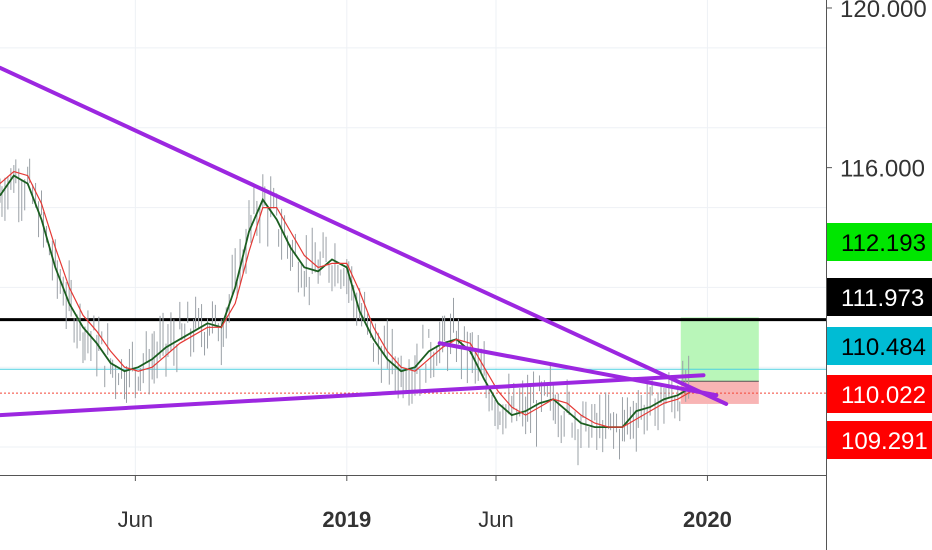 The height and width of the screenshot is (550, 932). Describe the element at coordinates (882, 169) in the screenshot. I see `y-tick-label: 116.000` at that location.